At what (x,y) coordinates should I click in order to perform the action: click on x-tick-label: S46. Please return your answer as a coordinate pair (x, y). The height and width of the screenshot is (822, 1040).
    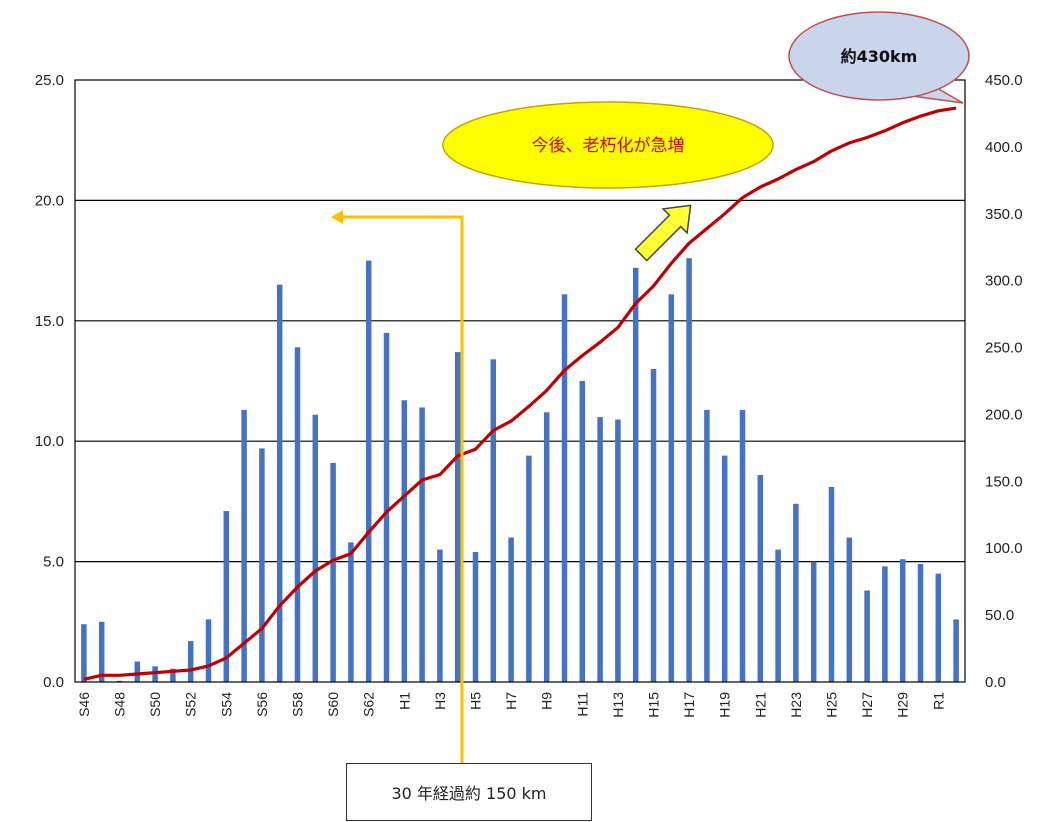
    Looking at the image, I should click on (84, 704).